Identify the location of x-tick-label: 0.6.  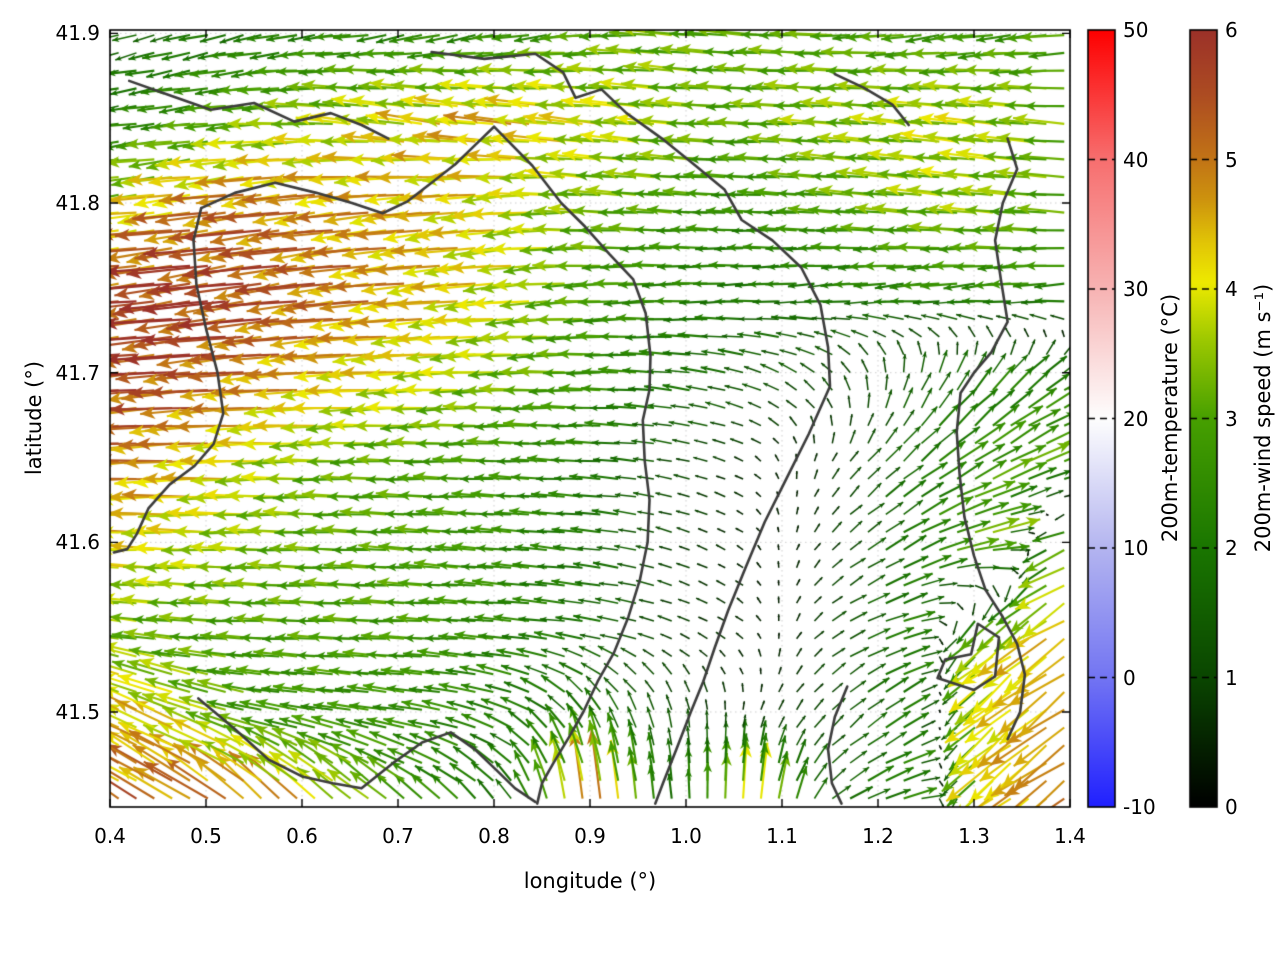
(302, 836).